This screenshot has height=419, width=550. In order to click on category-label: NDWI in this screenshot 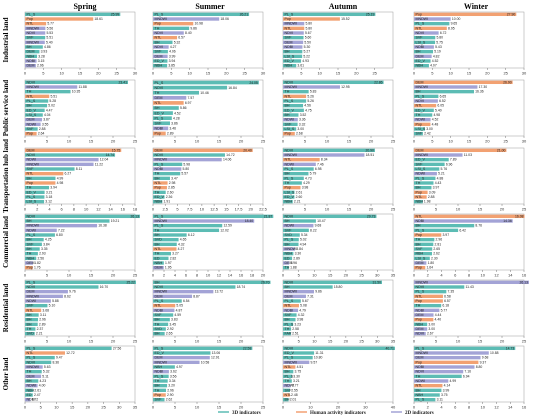, I will do `click(32, 124)`.